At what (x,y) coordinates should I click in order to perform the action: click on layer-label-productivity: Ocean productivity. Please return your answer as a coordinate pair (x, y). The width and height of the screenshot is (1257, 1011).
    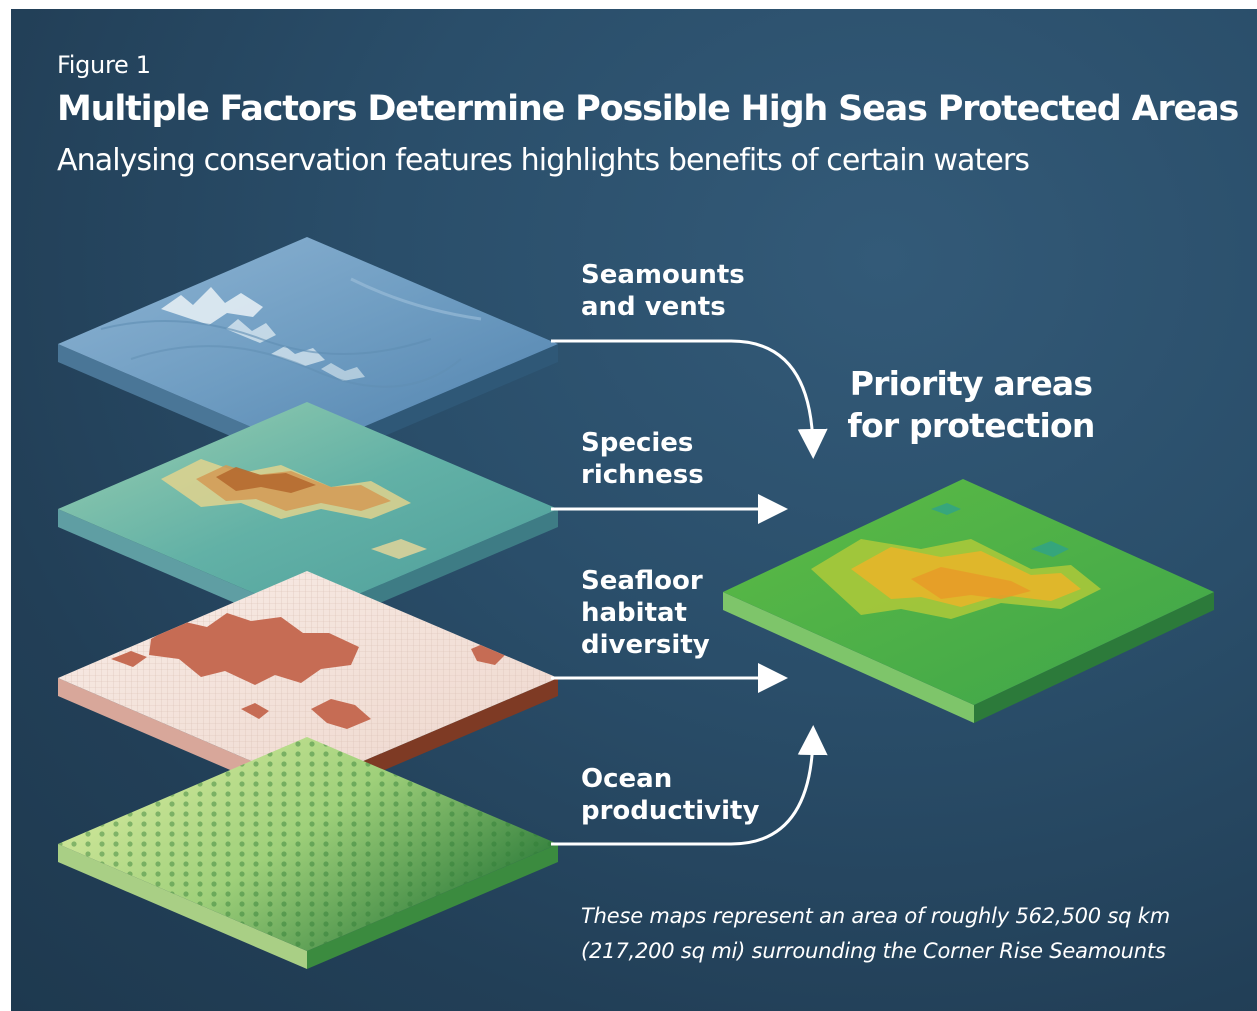
    Looking at the image, I should click on (670, 795).